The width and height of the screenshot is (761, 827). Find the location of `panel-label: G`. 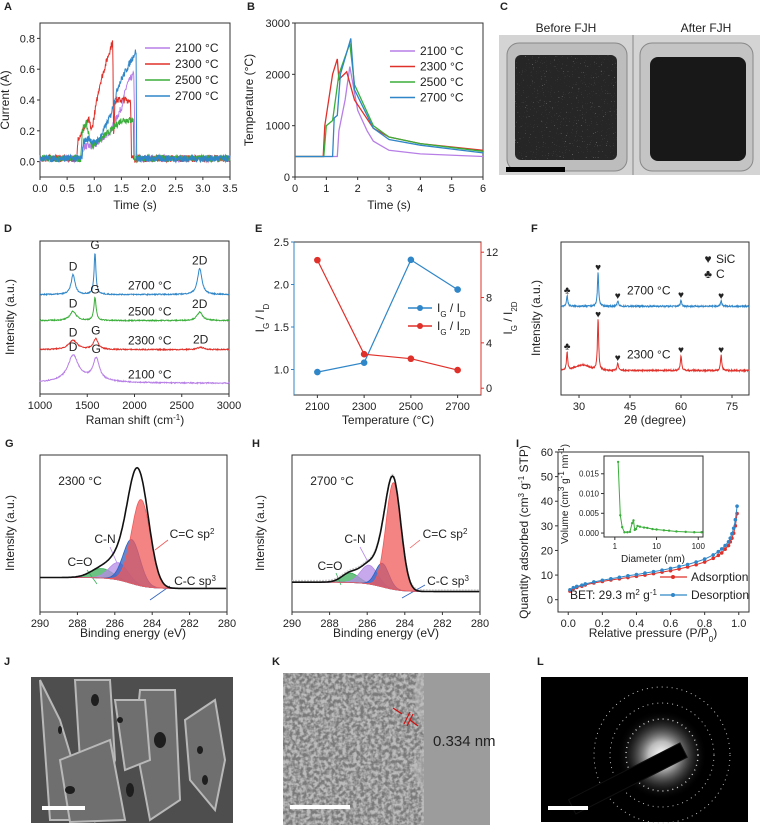

panel-label: G is located at coordinates (9, 444).